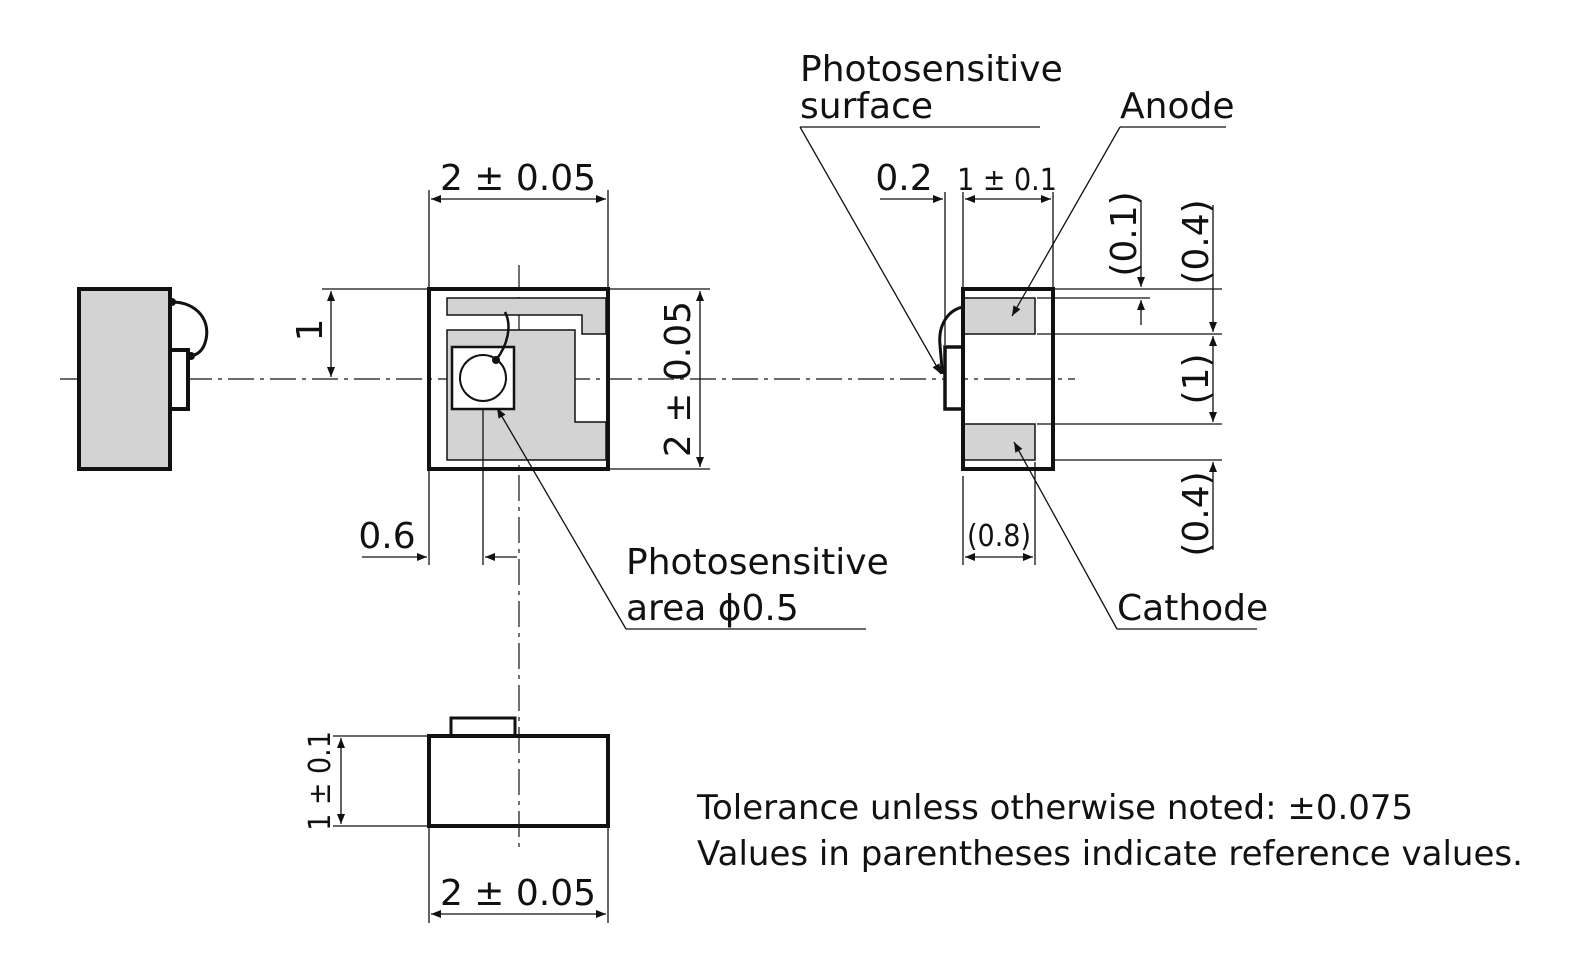 Image resolution: width=1572 pixels, height=969 pixels. Describe the element at coordinates (1177, 106) in the screenshot. I see `anode-label: Anode` at that location.